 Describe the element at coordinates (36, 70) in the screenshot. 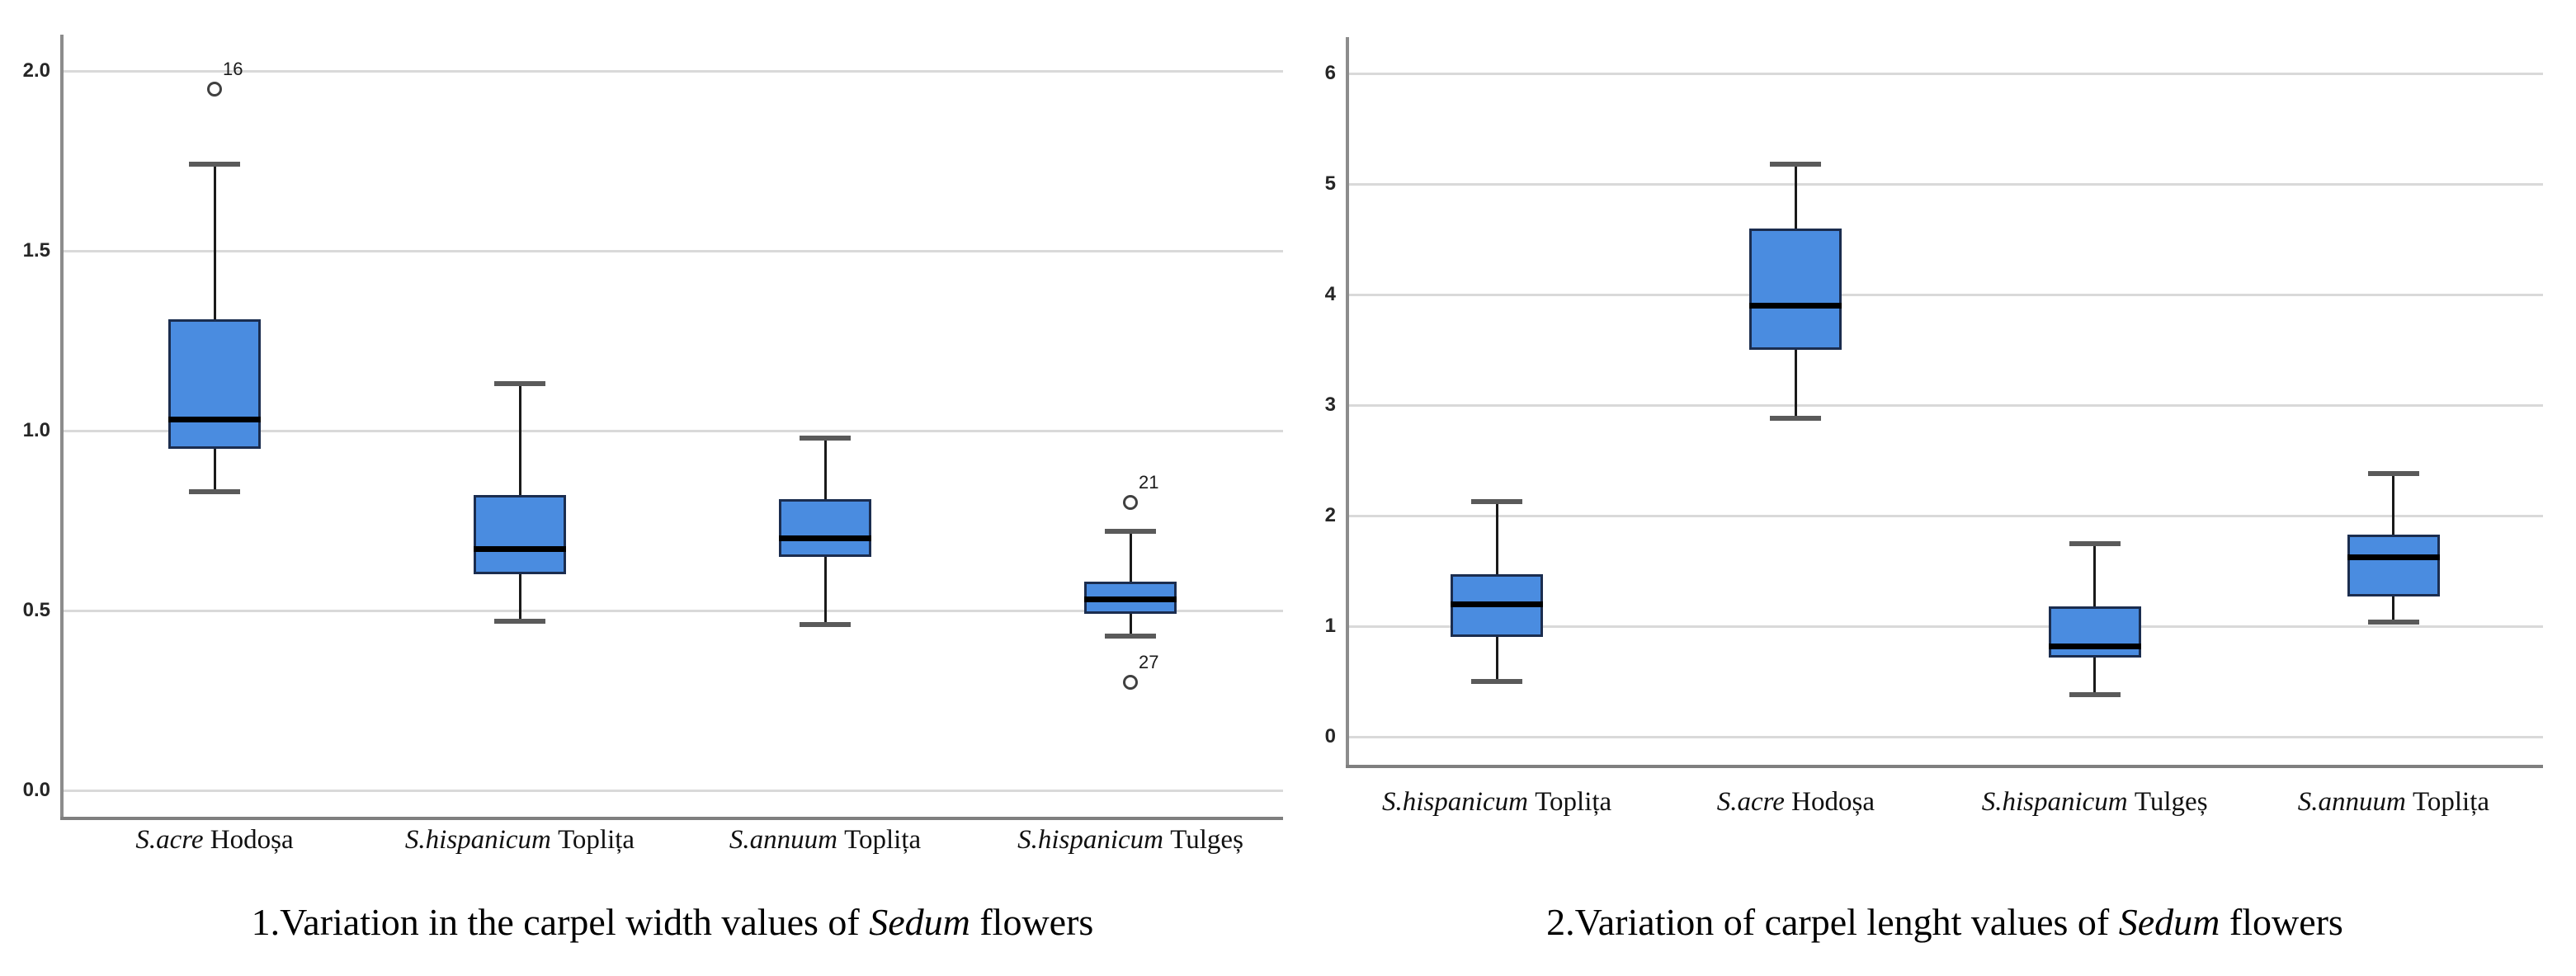

I see `y-tick-label: 2.0` at that location.